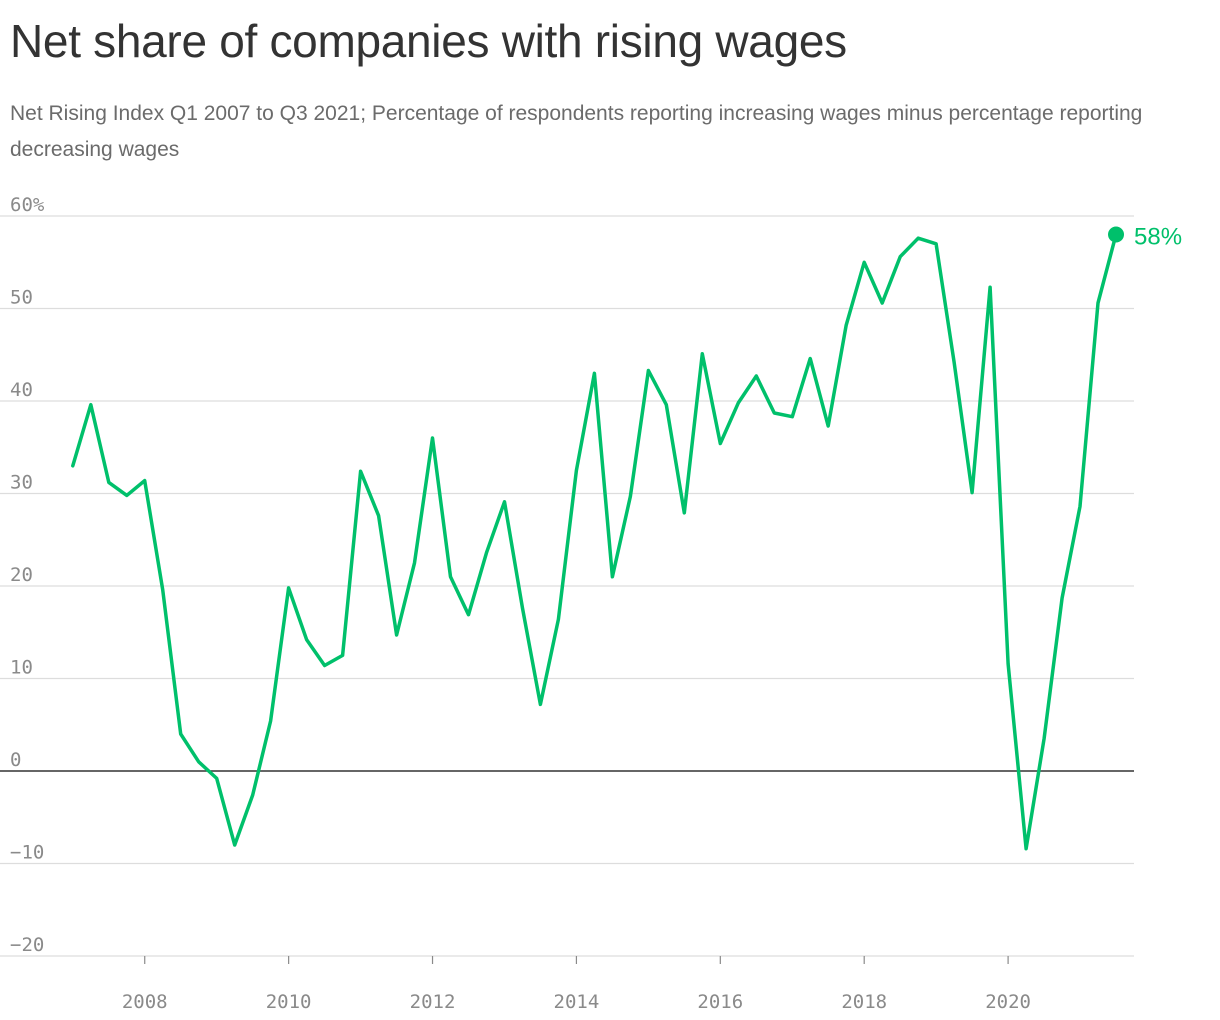  I want to click on y-tick-label: 20, so click(21, 575).